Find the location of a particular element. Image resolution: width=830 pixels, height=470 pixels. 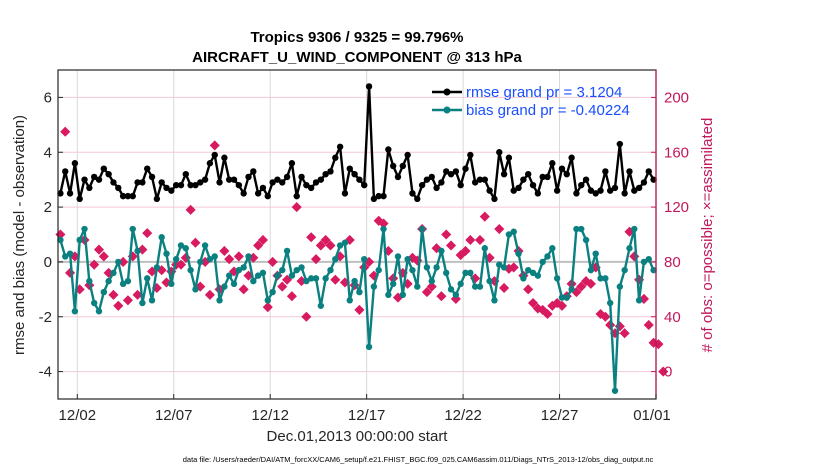

x-axis: 12/02 12/07 12/12 12/17 12/22 12/27 01/01 is located at coordinates (365, 409).